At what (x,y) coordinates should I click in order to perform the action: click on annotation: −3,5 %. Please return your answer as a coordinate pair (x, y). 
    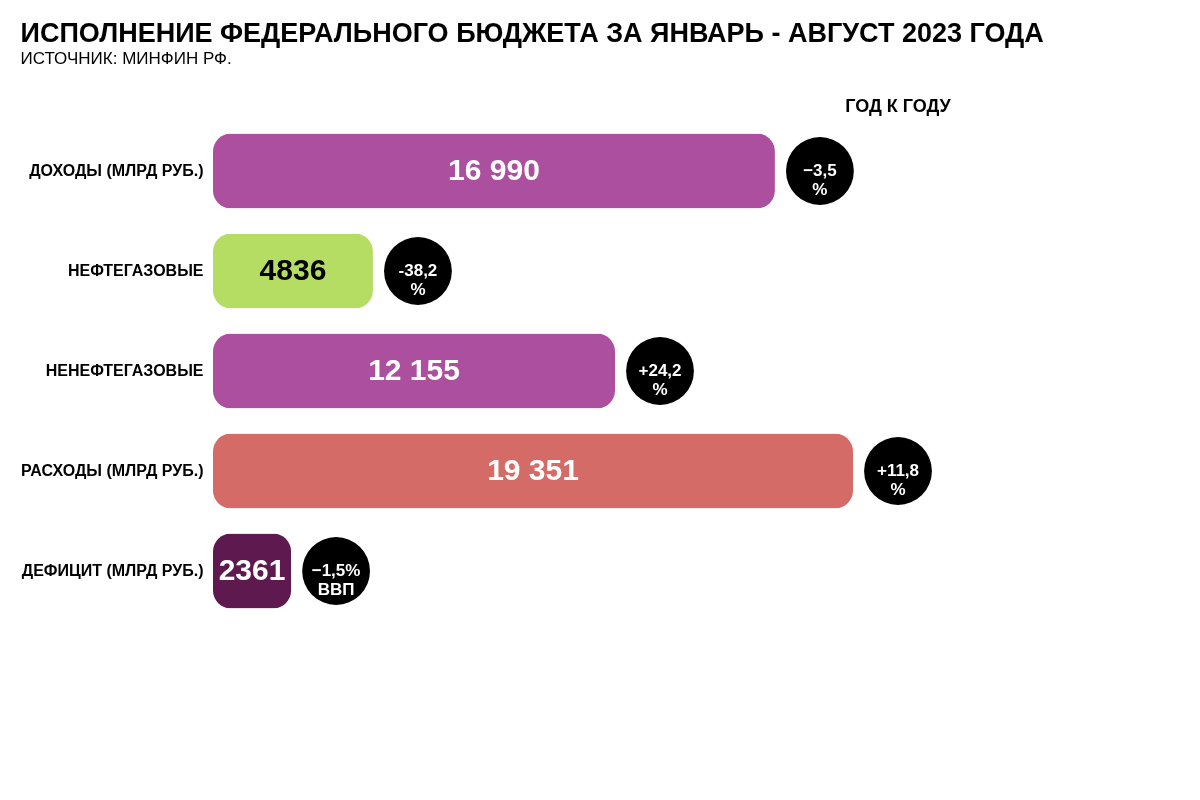
    Looking at the image, I should click on (820, 180).